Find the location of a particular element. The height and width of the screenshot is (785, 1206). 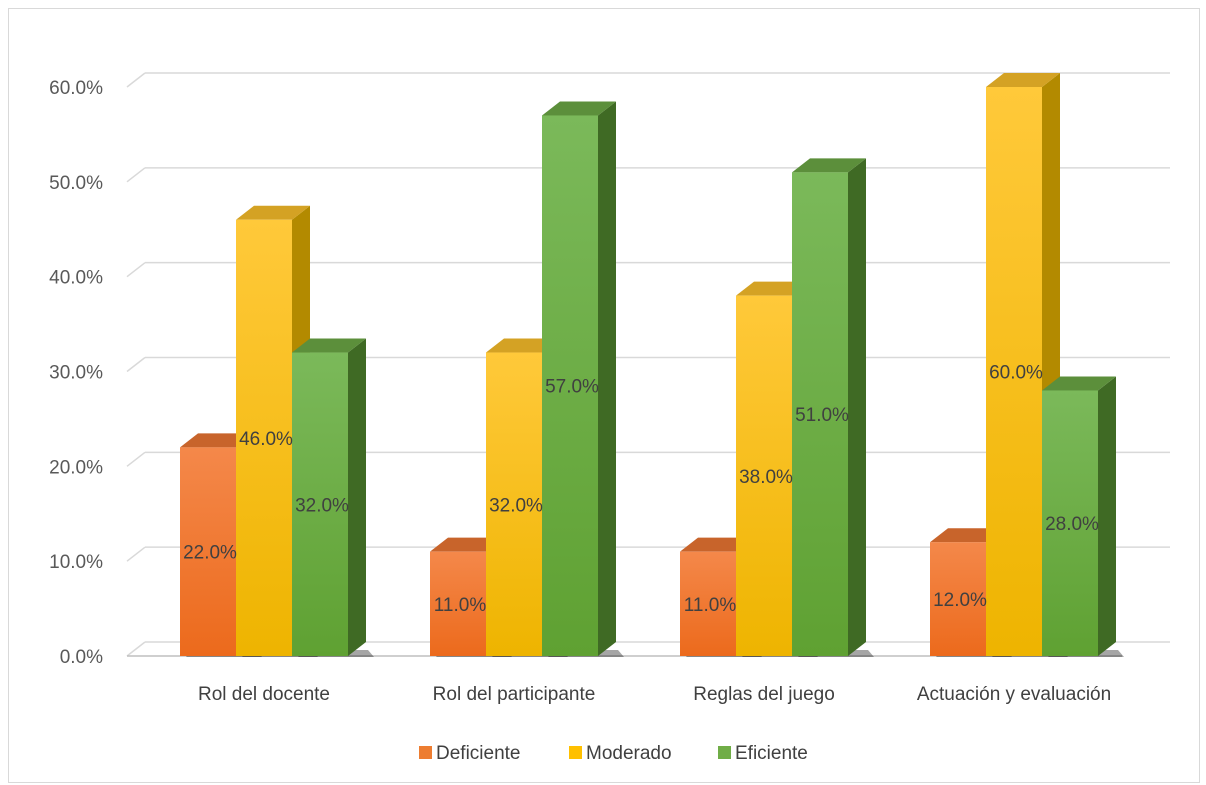

legend-swatch-moderado is located at coordinates (575, 752).